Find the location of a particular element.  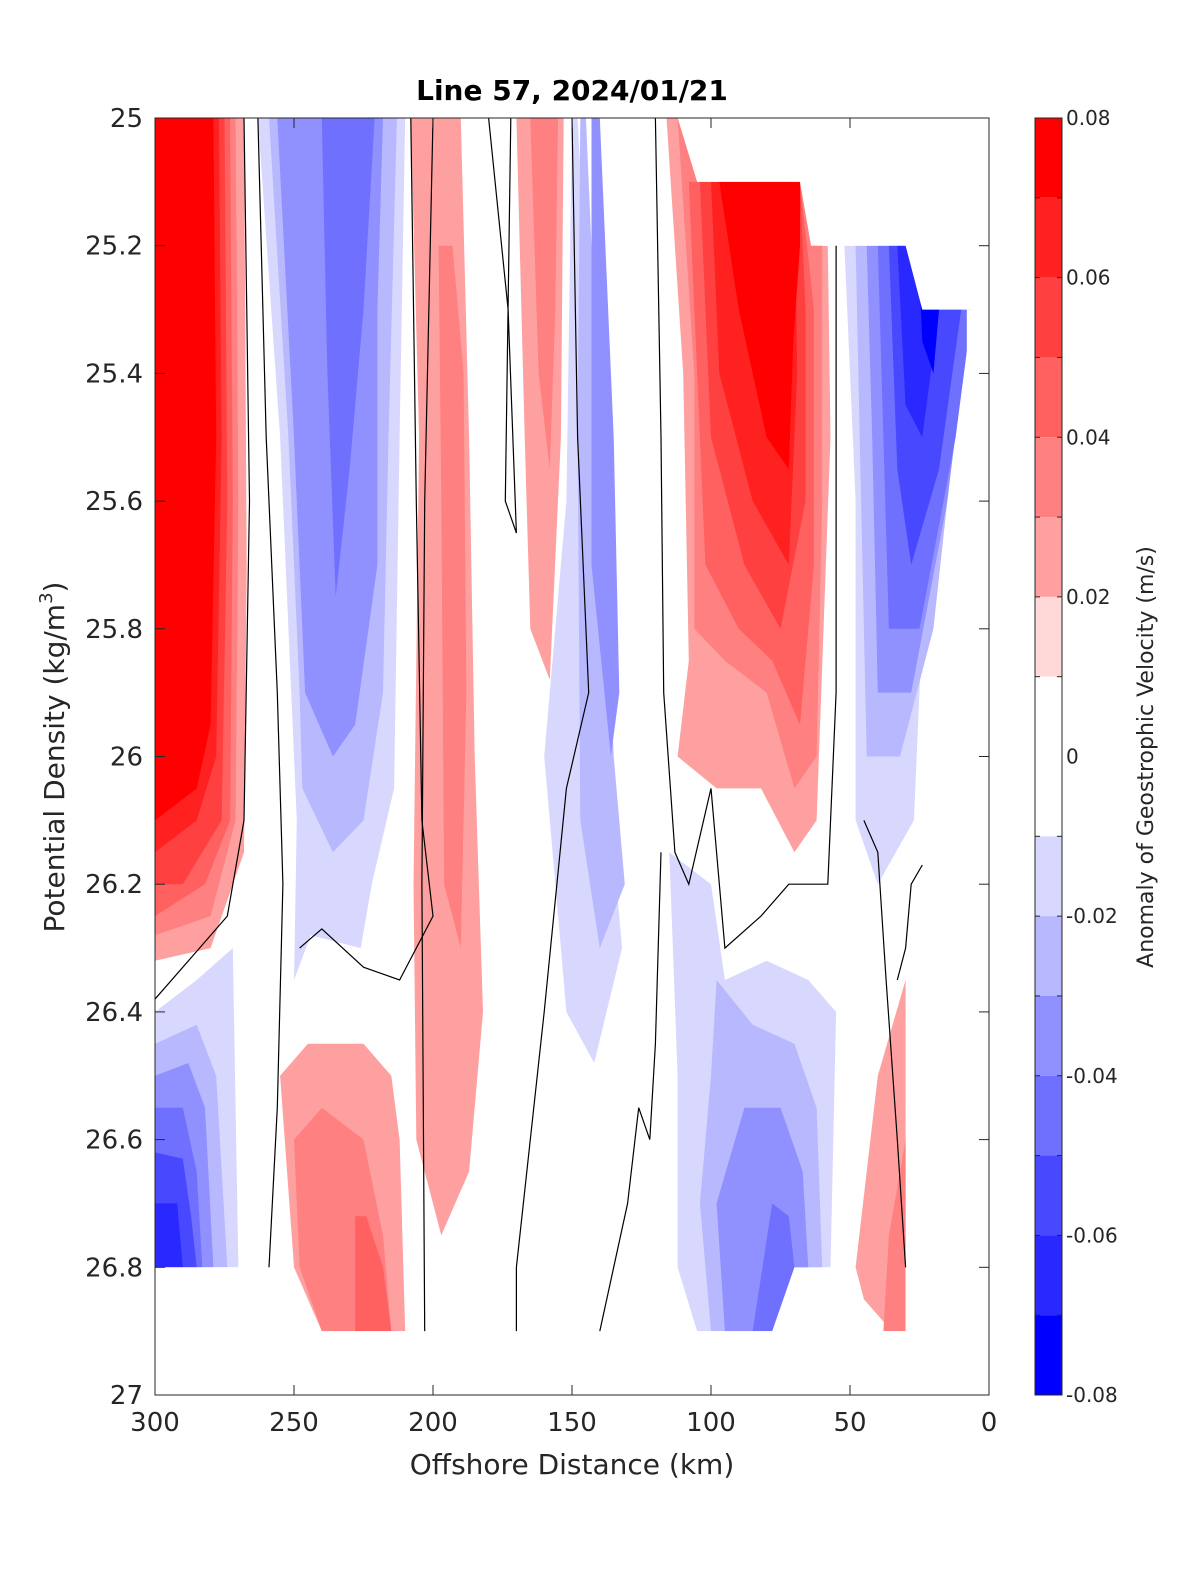

x-tick-label: 150 is located at coordinates (572, 1423).